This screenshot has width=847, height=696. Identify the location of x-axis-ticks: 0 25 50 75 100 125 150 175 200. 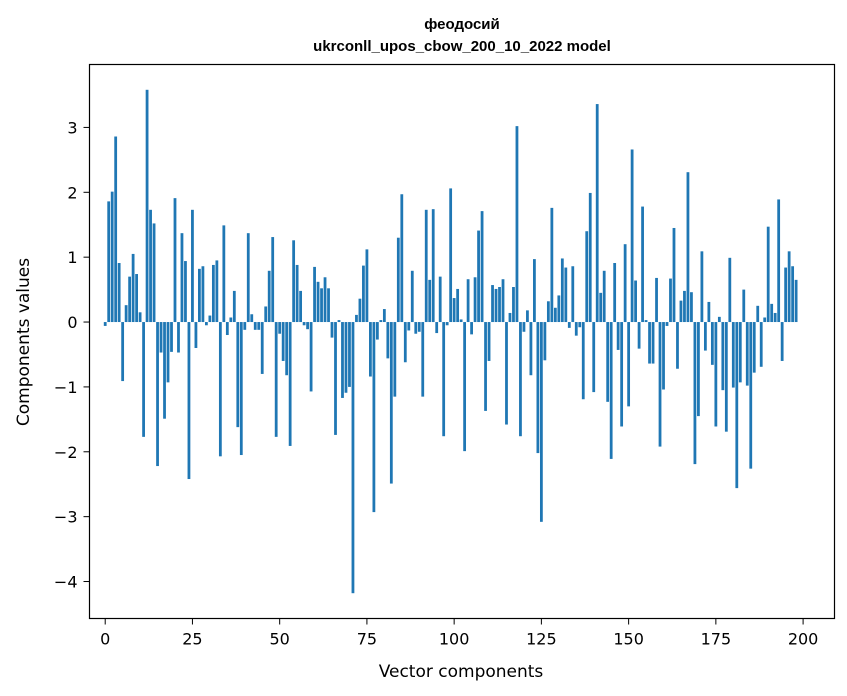
(459, 633).